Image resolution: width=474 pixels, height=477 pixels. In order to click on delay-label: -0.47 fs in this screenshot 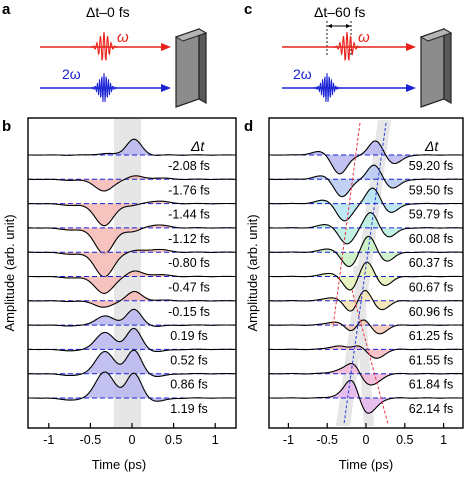, I will do `click(189, 288)`.